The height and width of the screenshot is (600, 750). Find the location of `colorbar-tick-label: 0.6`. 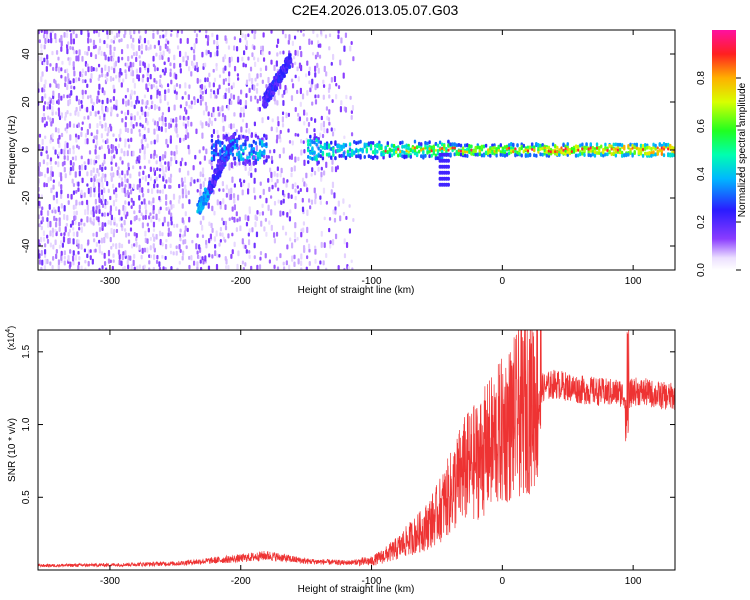

colorbar-tick-label: 0.6 is located at coordinates (701, 126).